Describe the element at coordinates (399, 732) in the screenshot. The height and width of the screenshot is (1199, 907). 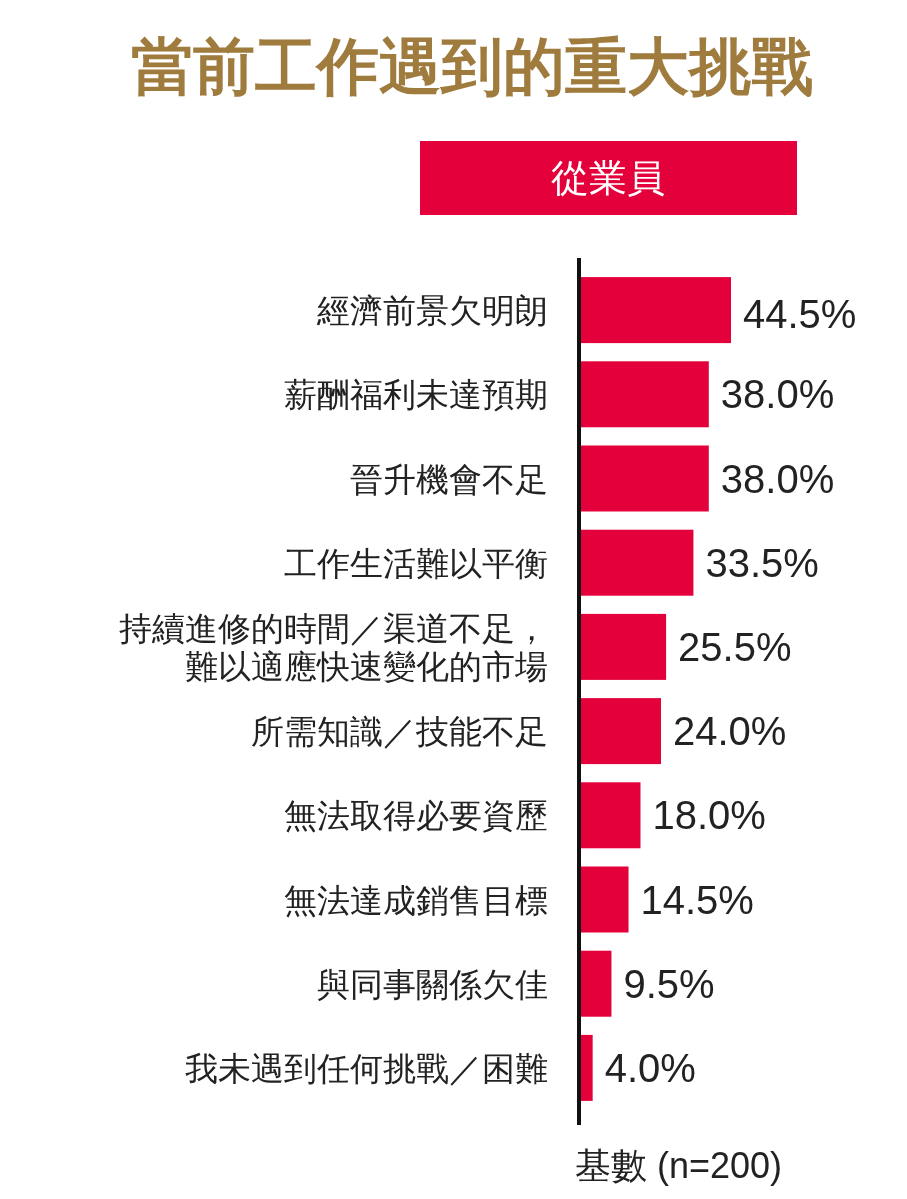
I see `y-tick-label: 所需知識／技能不足` at that location.